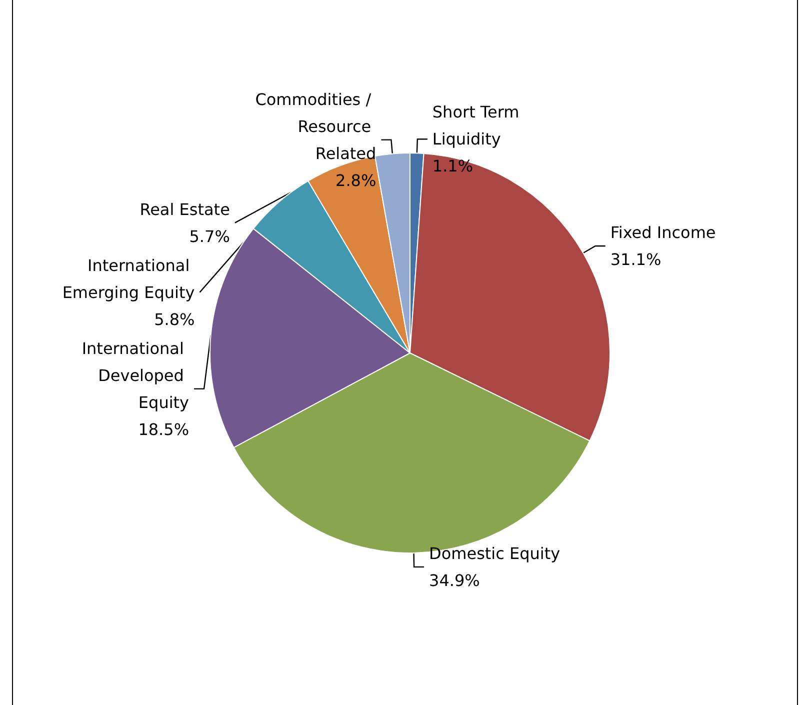  Describe the element at coordinates (453, 166) in the screenshot. I see `data-label: 1.1%` at that location.